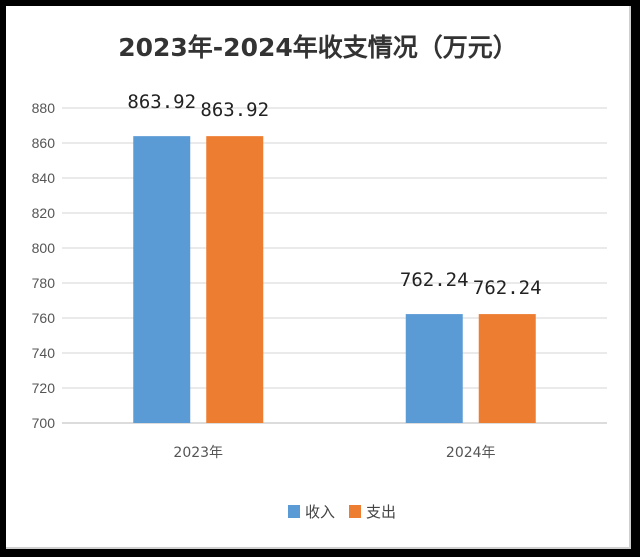 The image size is (640, 557). Describe the element at coordinates (44, 143) in the screenshot. I see `y-tick-label: 860` at that location.